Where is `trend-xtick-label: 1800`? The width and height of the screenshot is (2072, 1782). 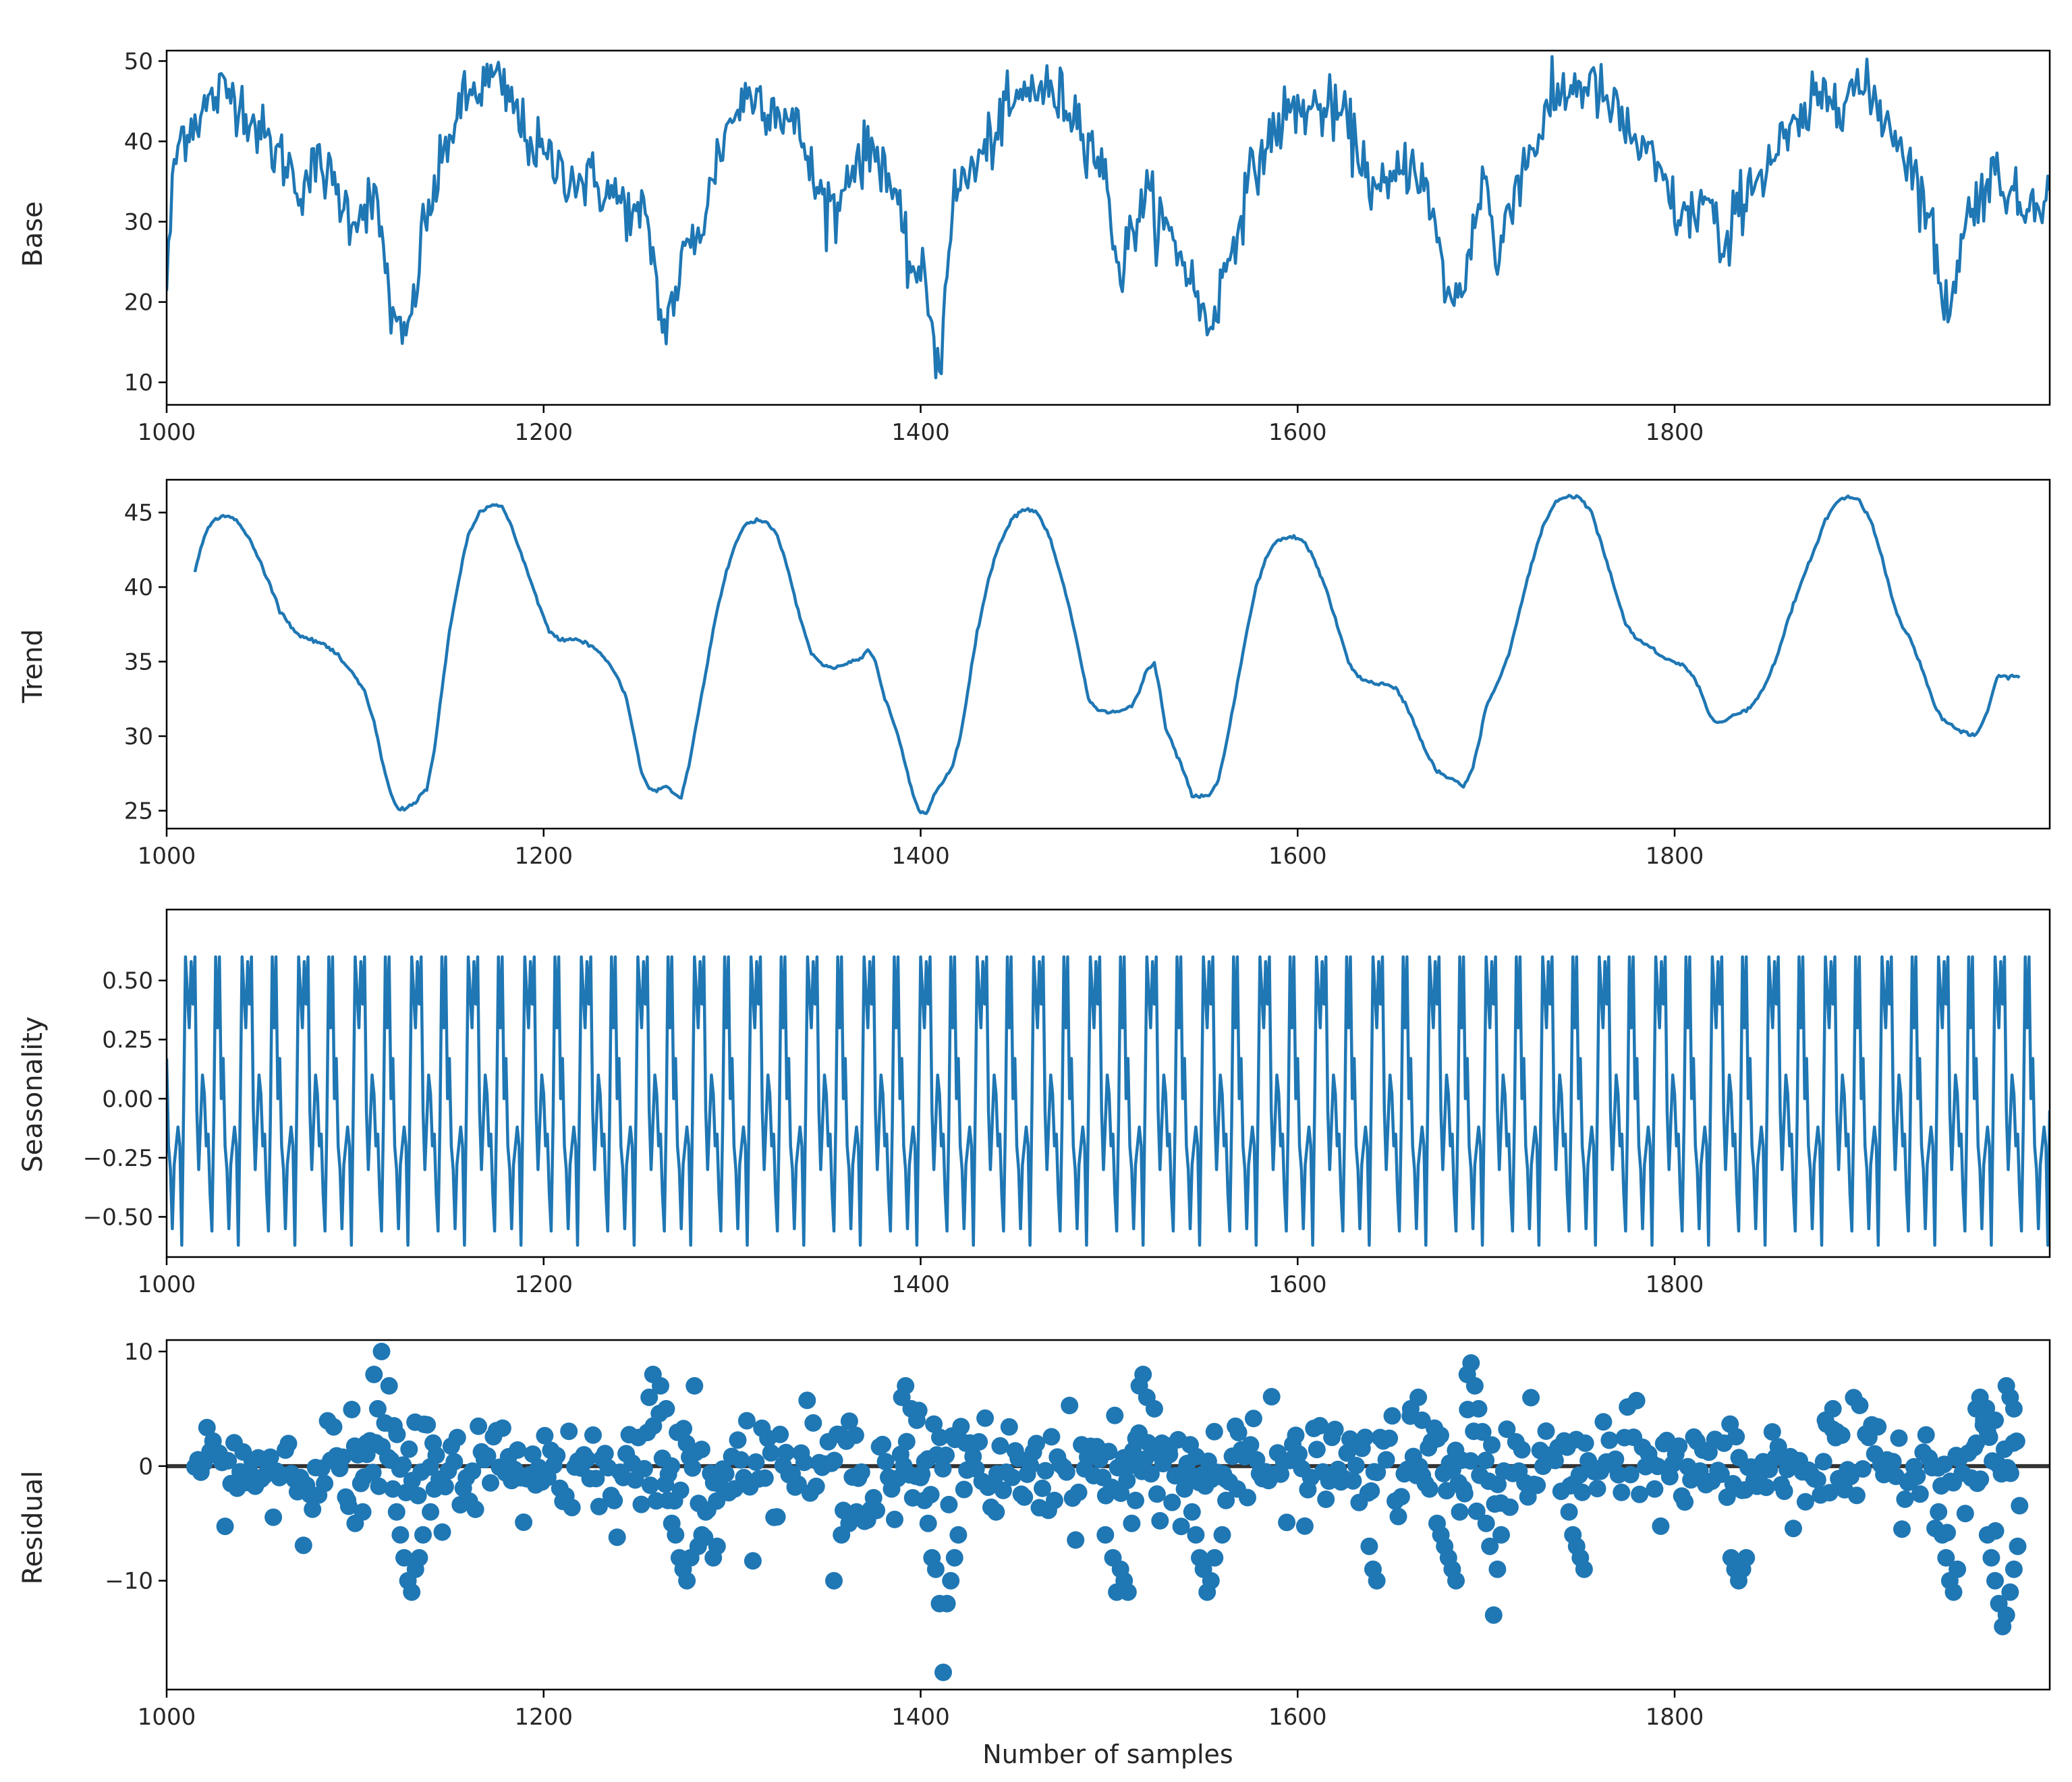 trend-xtick-label: 1800 is located at coordinates (1675, 856).